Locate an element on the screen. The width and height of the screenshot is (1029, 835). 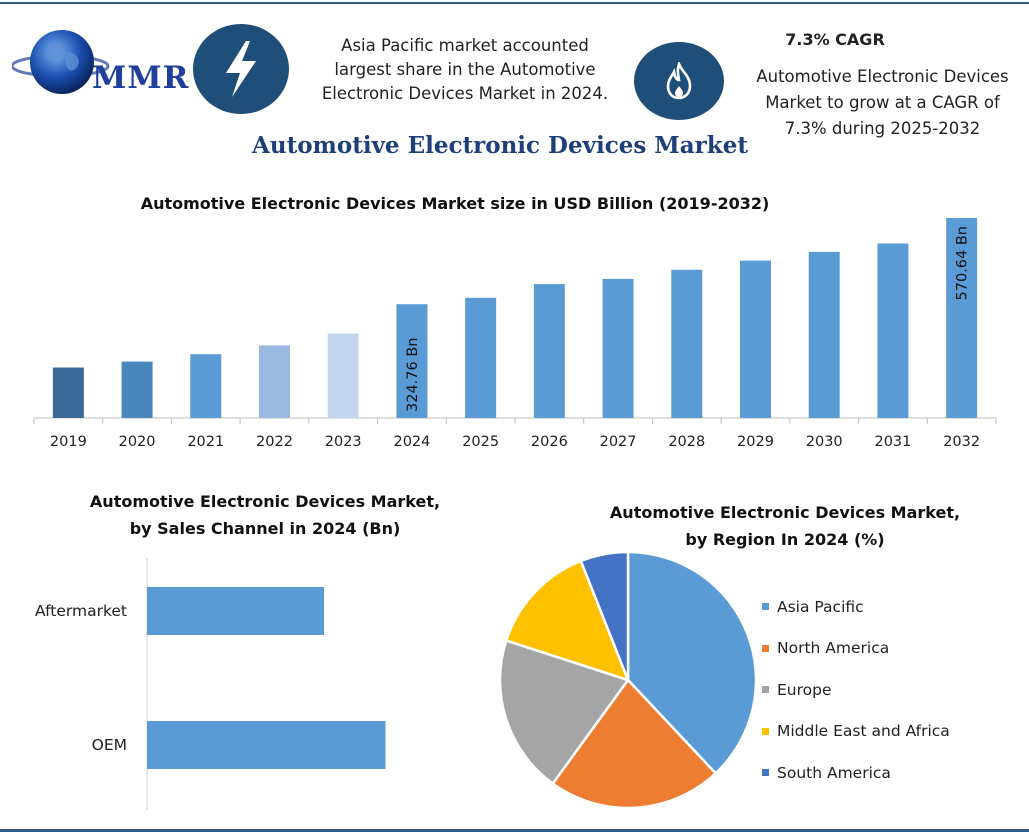
pie-slice-asia-pacific is located at coordinates (692, 663).